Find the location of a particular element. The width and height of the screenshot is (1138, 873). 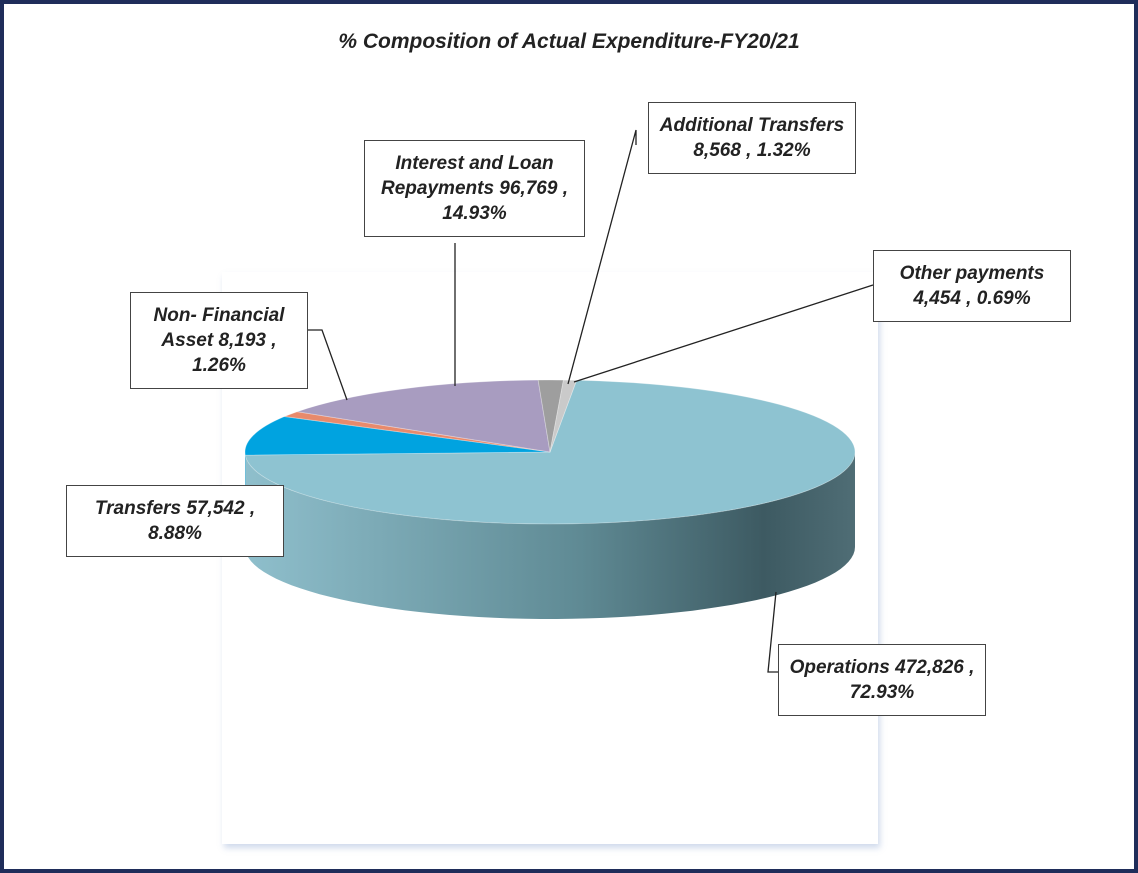

data-label: Non- Financial Asset 8,193 , 1.26% is located at coordinates (219, 340).